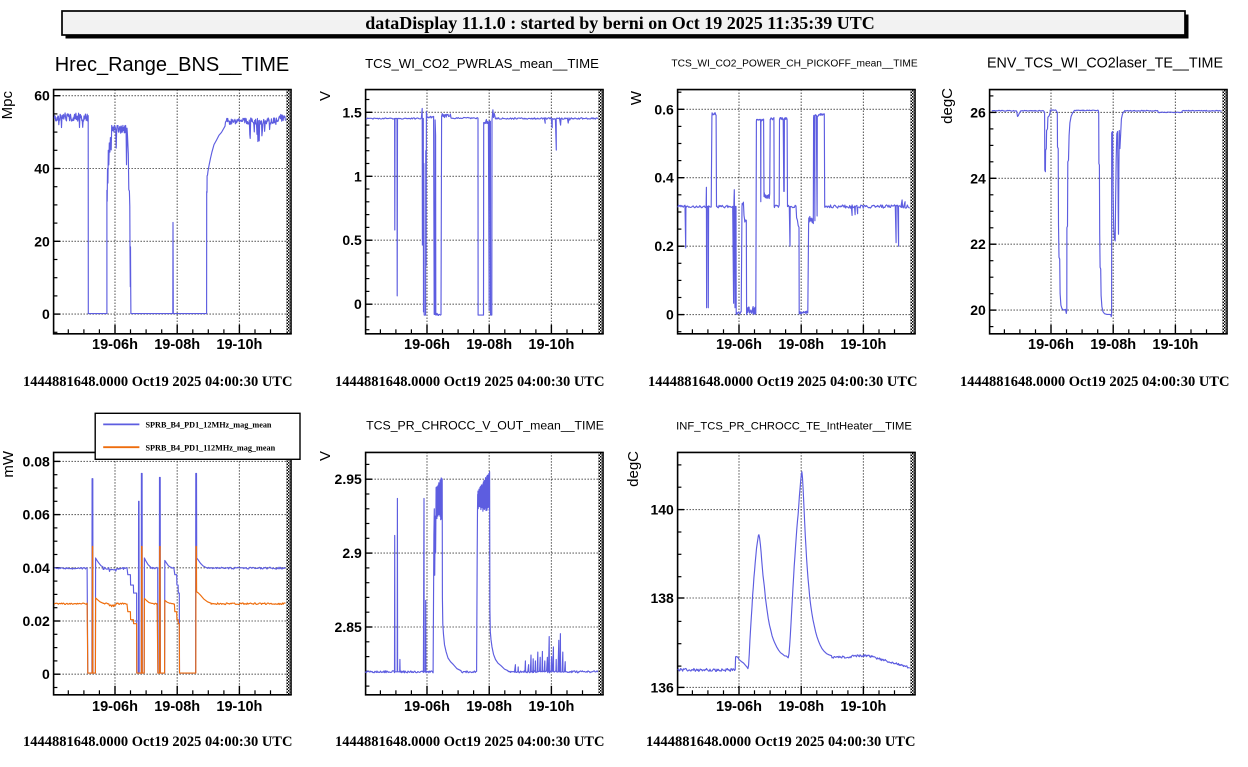 The height and width of the screenshot is (767, 1248). What do you see at coordinates (36, 461) in the screenshot?
I see `svg-text: 0.08` at bounding box center [36, 461].